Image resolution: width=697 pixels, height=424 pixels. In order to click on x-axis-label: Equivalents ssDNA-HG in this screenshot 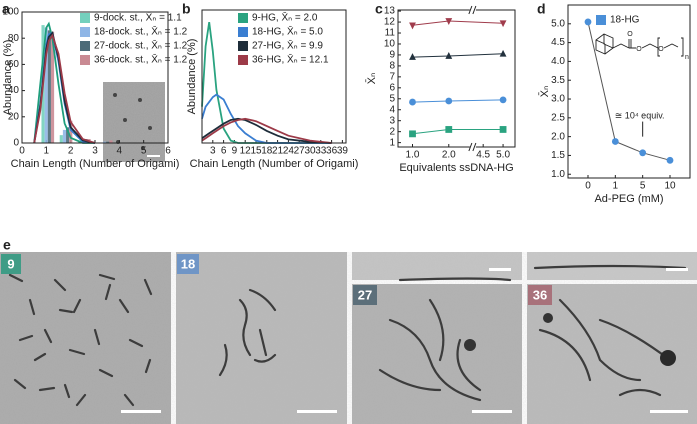, I will do `click(456, 168)`.